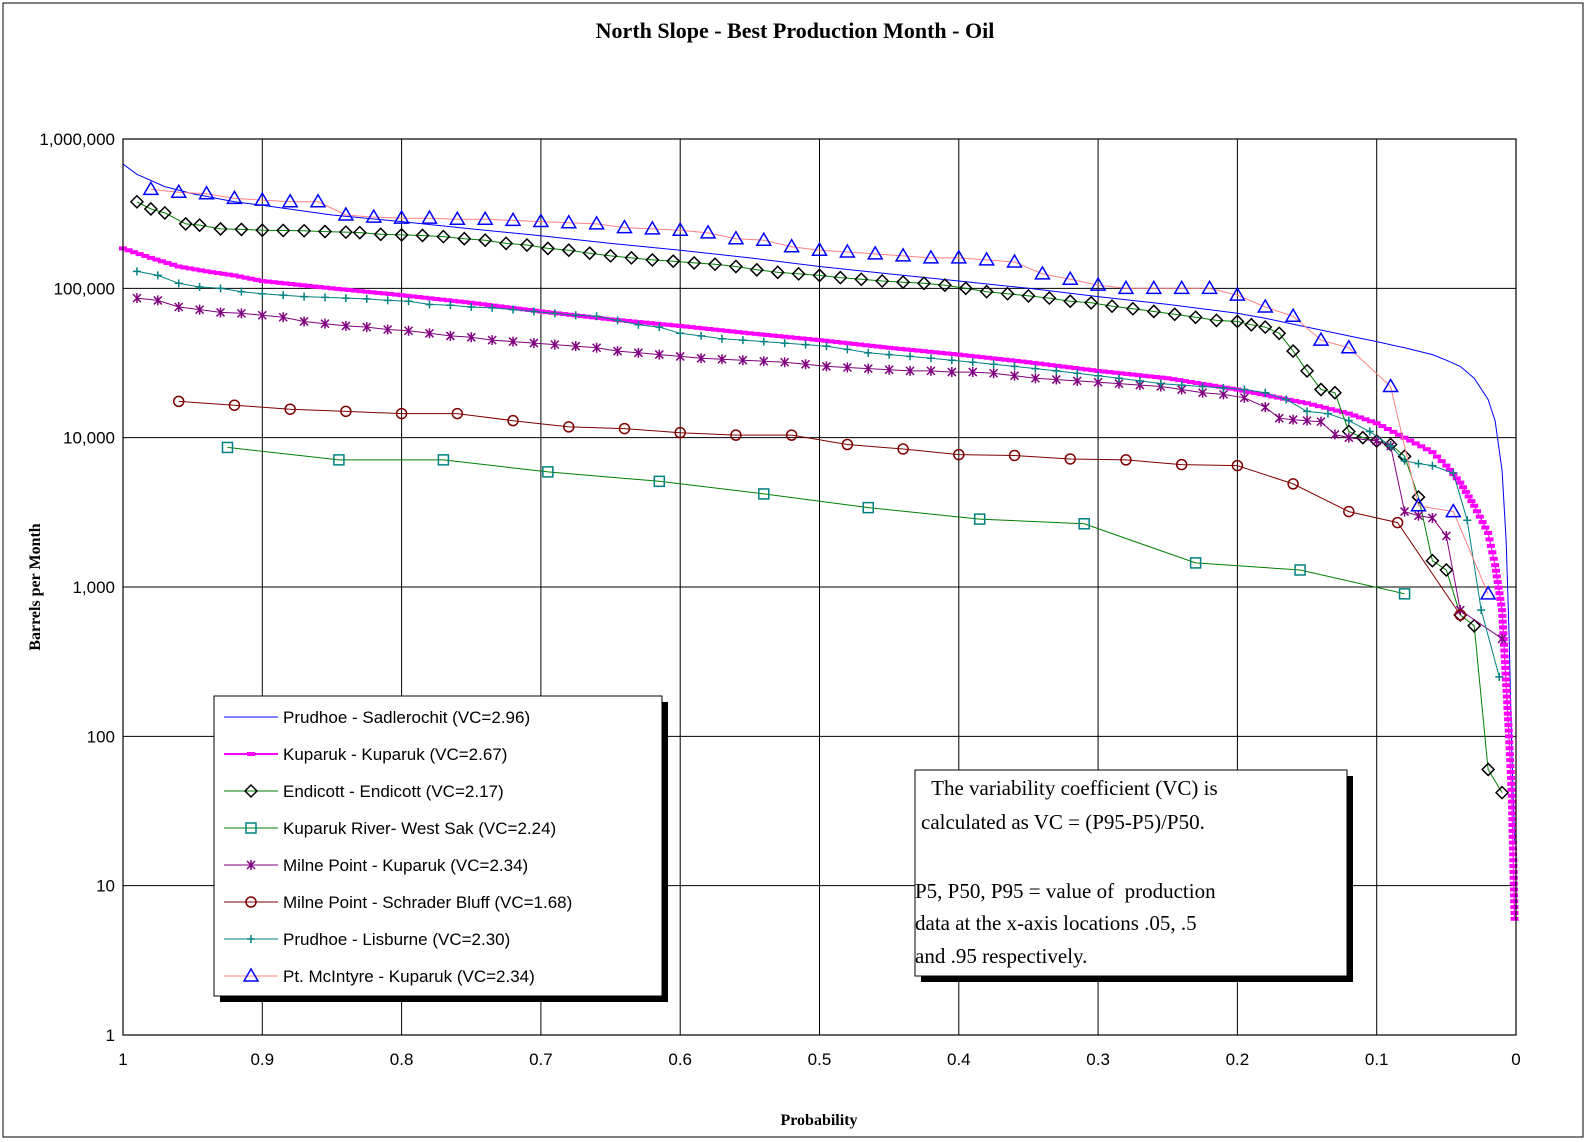  Describe the element at coordinates (402, 1059) in the screenshot. I see `x-tick-label: 0.8` at that location.